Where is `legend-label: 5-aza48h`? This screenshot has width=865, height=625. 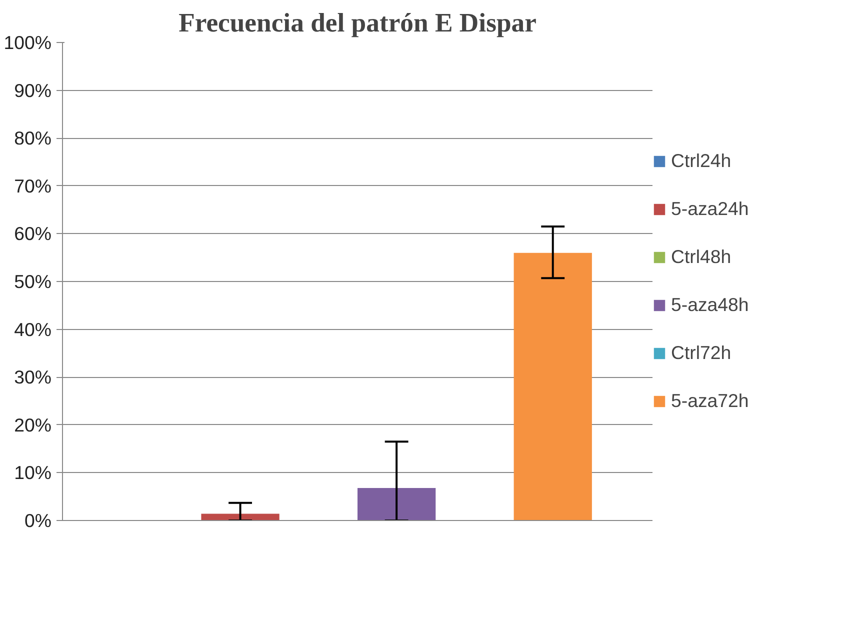
legend-label: 5-aza48h is located at coordinates (710, 305).